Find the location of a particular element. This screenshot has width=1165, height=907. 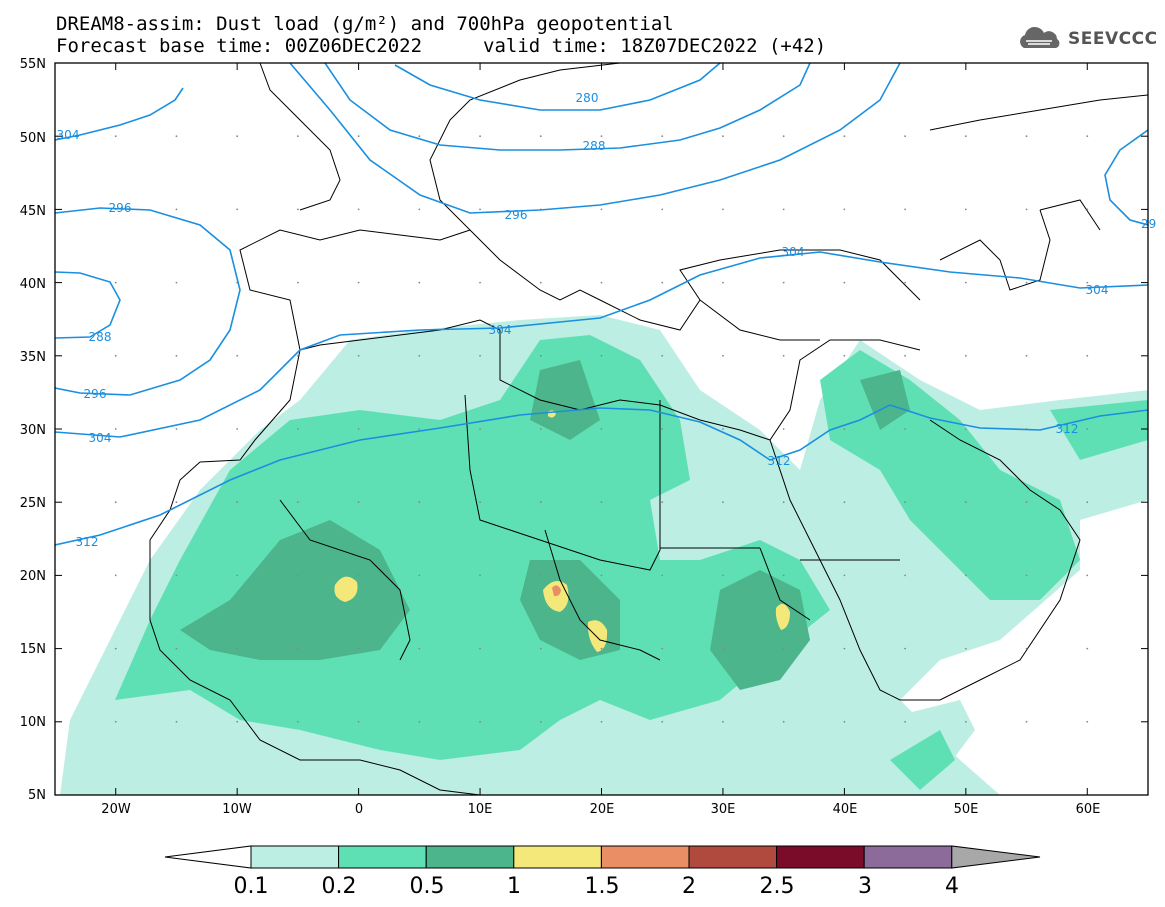

lat-label: 5N is located at coordinates (37, 795).